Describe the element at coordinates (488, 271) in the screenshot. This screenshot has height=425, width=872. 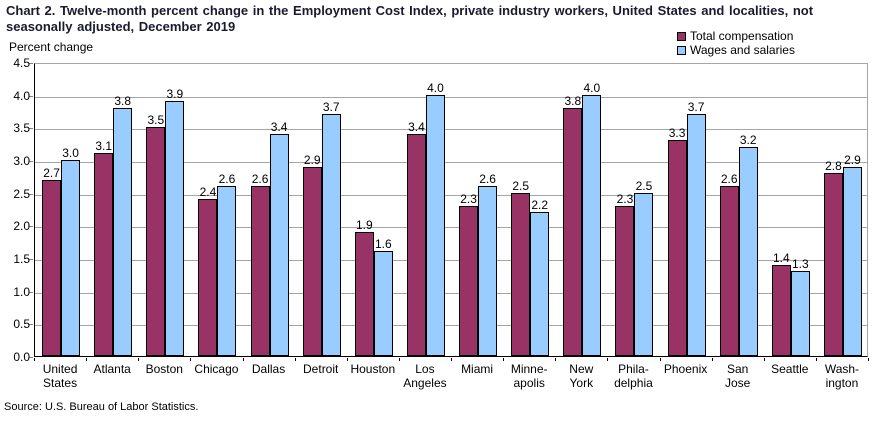
I see `bar-wages-and-salaries-miami` at that location.